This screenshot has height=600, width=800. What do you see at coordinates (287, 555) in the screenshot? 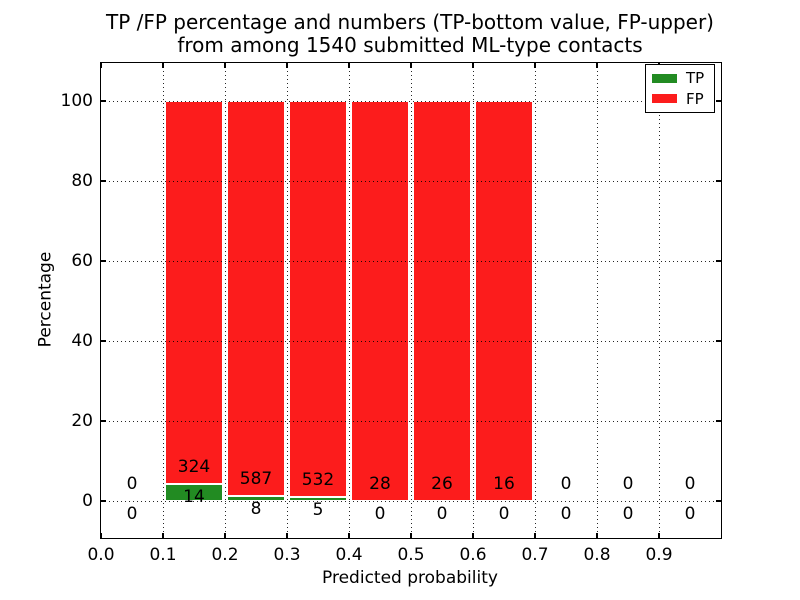
I see `x-tick-label: 0.3` at bounding box center [287, 555].